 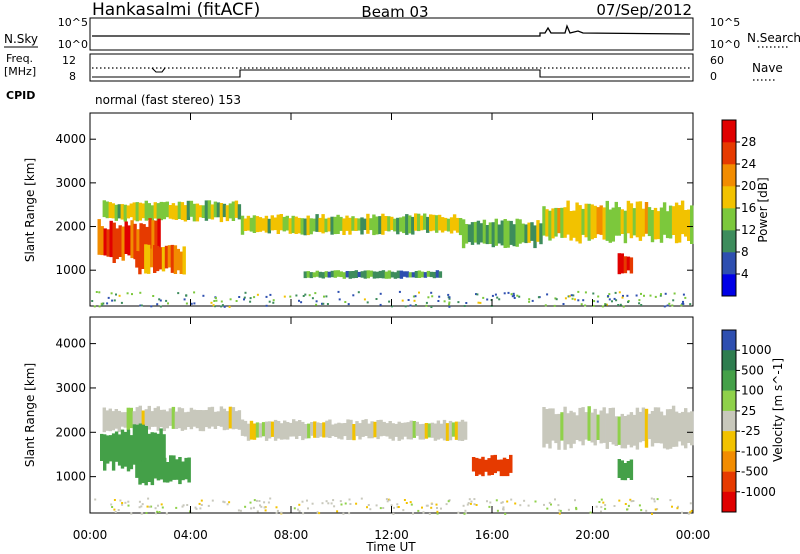 What do you see at coordinates (754, 472) in the screenshot?
I see `colorbar-tick-label: -500` at bounding box center [754, 472].